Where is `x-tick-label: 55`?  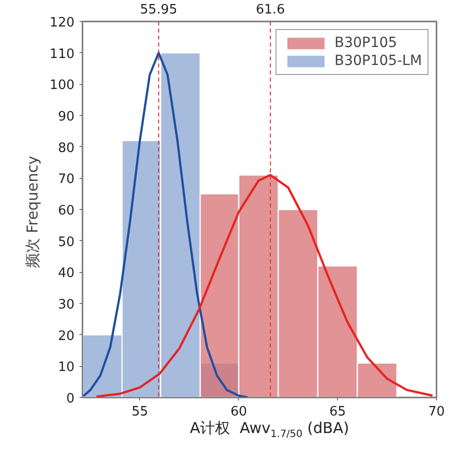 x-tick-label: 55 is located at coordinates (140, 412).